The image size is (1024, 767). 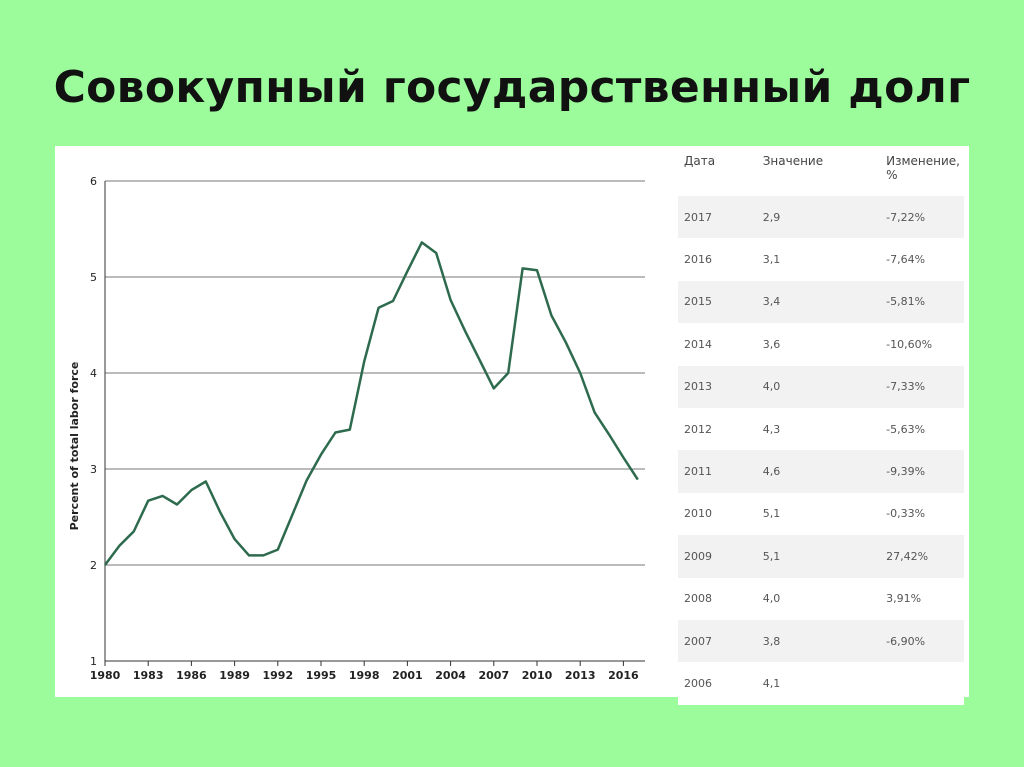 What do you see at coordinates (321, 675) in the screenshot?
I see `x-tick-label: 1995` at bounding box center [321, 675].